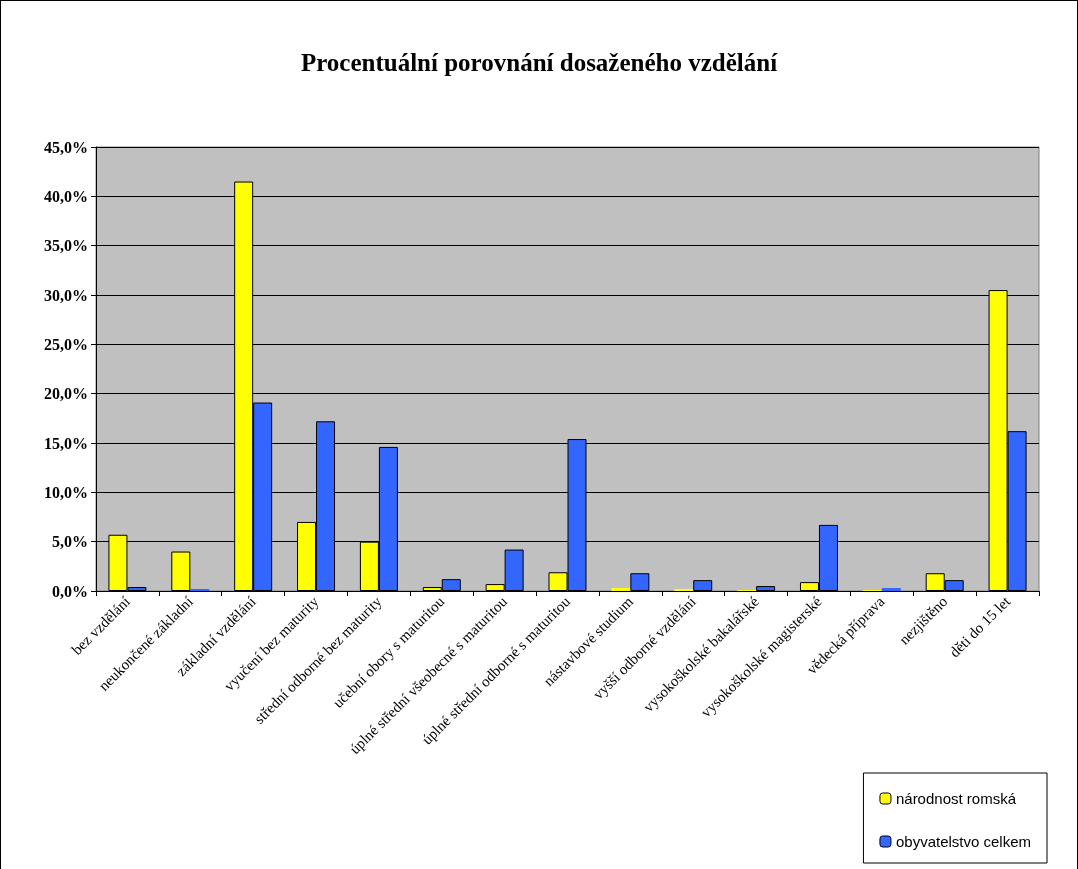  What do you see at coordinates (539, 62) in the screenshot?
I see `chart-title: Procentuální porovnání dosaženého vzdělání` at bounding box center [539, 62].